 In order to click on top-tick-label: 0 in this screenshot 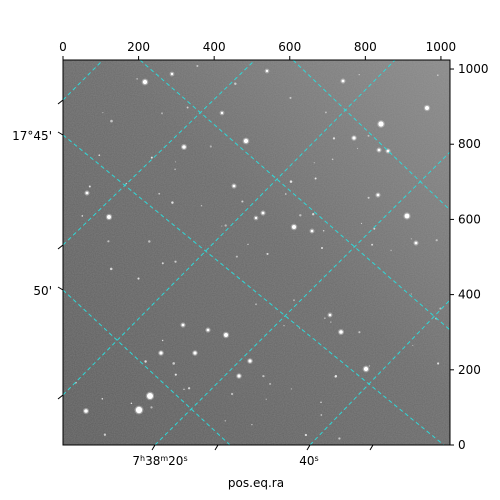, I will do `click(63, 47)`.